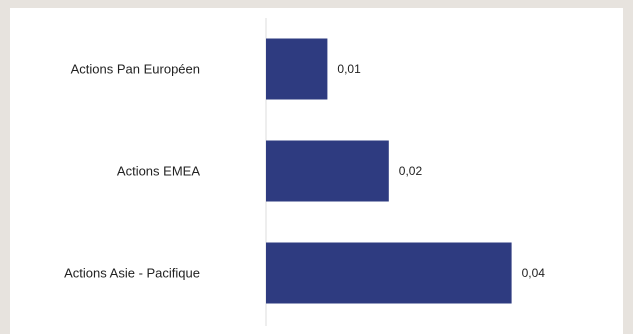 Image resolution: width=633 pixels, height=334 pixels. I want to click on category-label: Actions Pan Européen, so click(135, 69).